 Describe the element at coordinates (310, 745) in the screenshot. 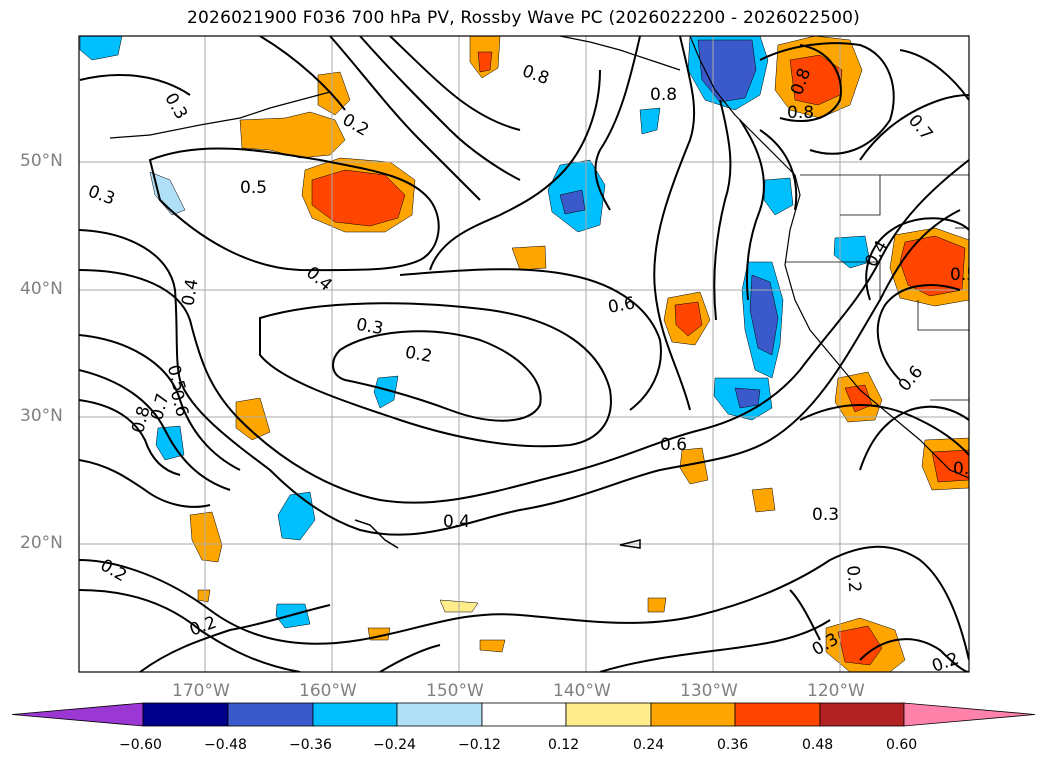

I see `colorbar-tick: −0.36` at that location.